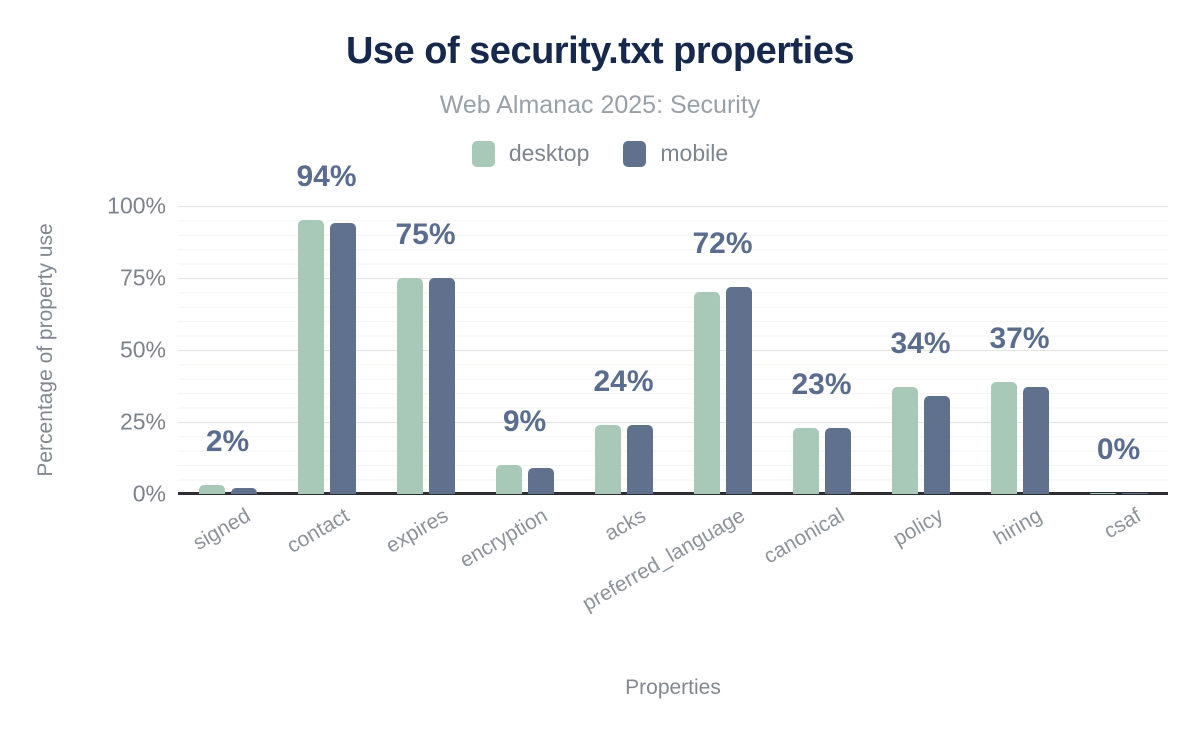  I want to click on legend-item-mobile: mobile, so click(675, 153).